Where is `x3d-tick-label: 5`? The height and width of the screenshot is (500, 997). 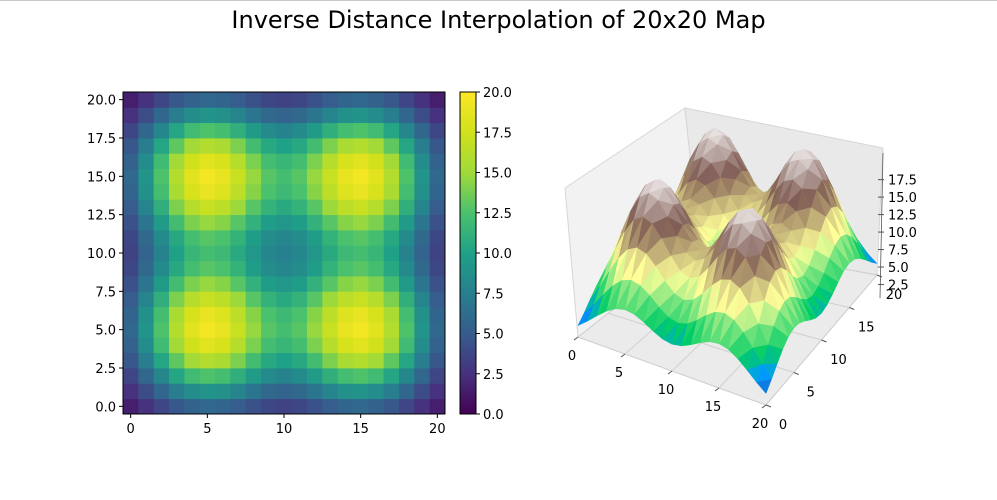 x3d-tick-label: 5 is located at coordinates (619, 373).